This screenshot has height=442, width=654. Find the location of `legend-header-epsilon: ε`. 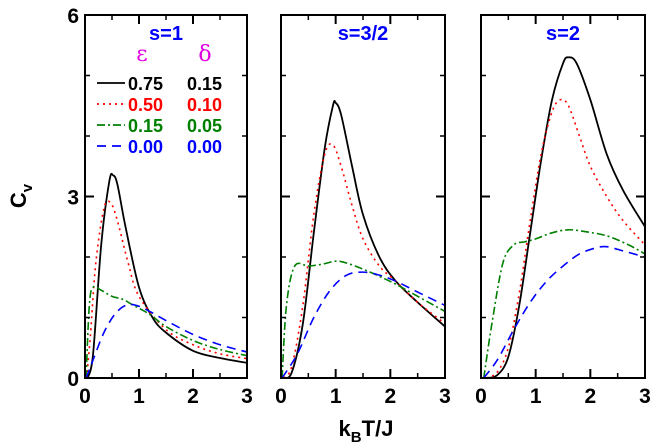

legend-header-epsilon: ε is located at coordinates (141, 54).